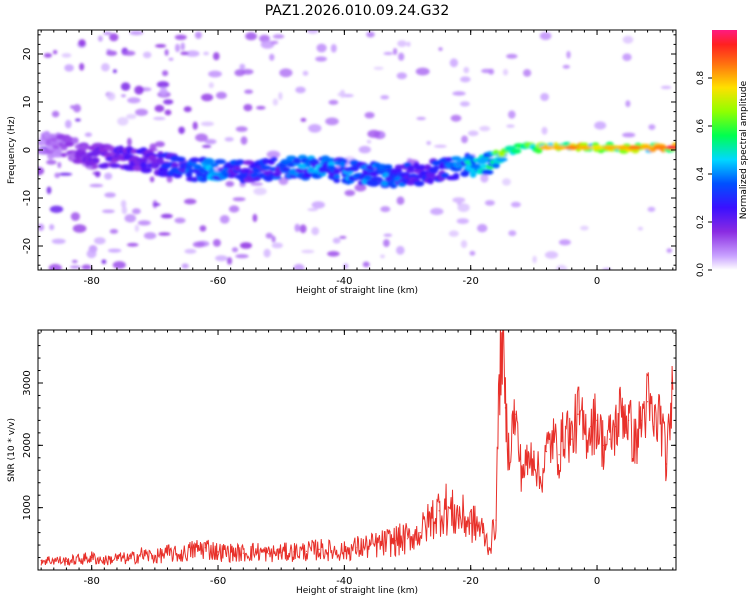 This screenshot has height=600, width=750. I want to click on heatmap-y-label: Frequency (Hz), so click(12, 150).